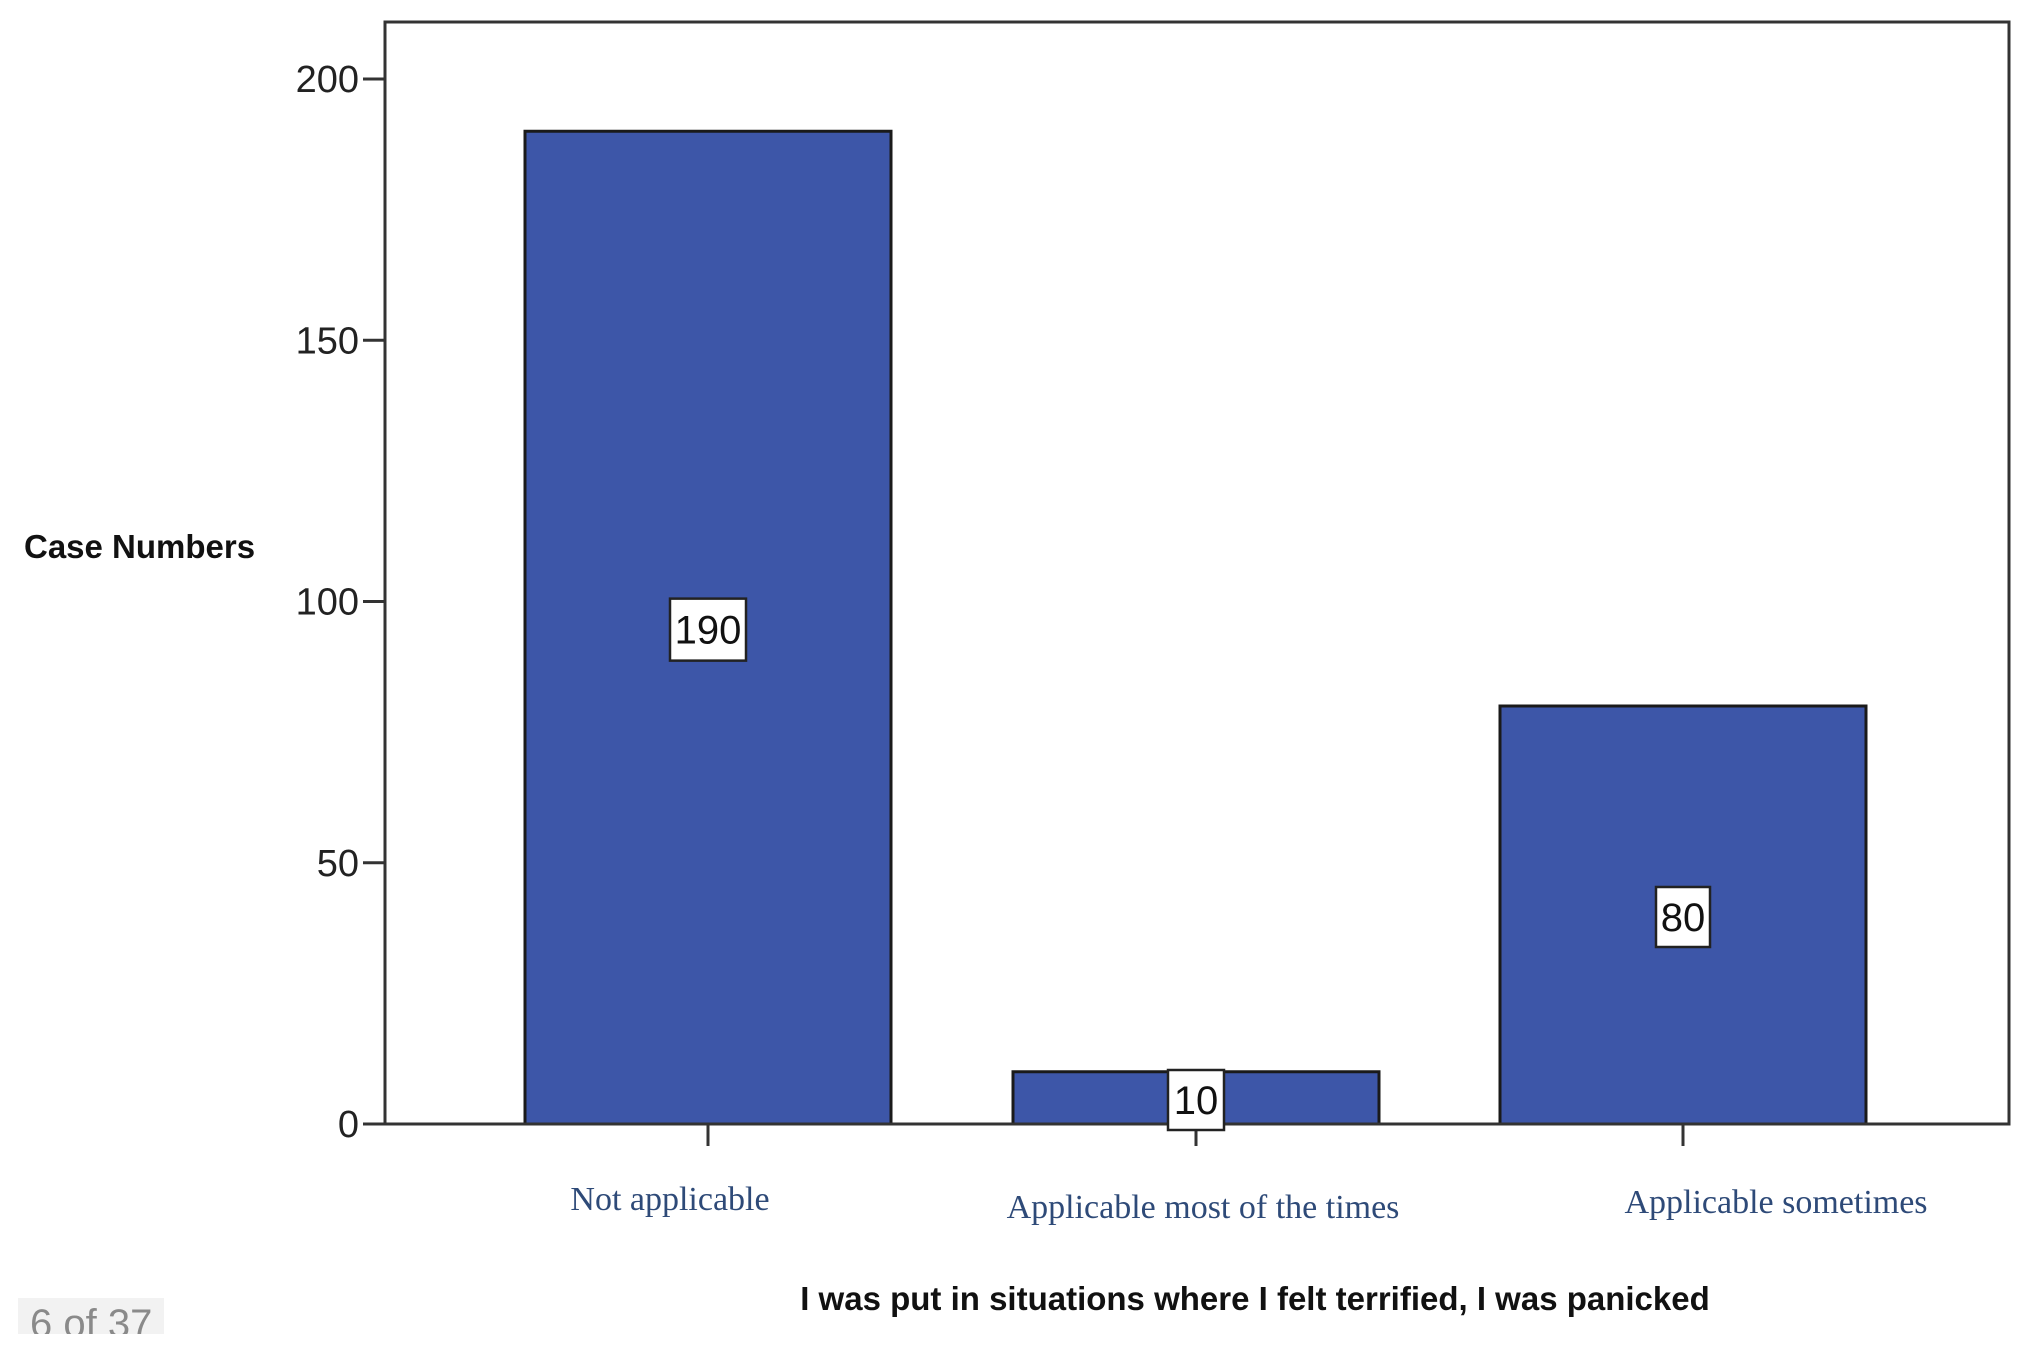  What do you see at coordinates (1203, 1207) in the screenshot?
I see `x-tick-label: Applicable most of the times` at bounding box center [1203, 1207].